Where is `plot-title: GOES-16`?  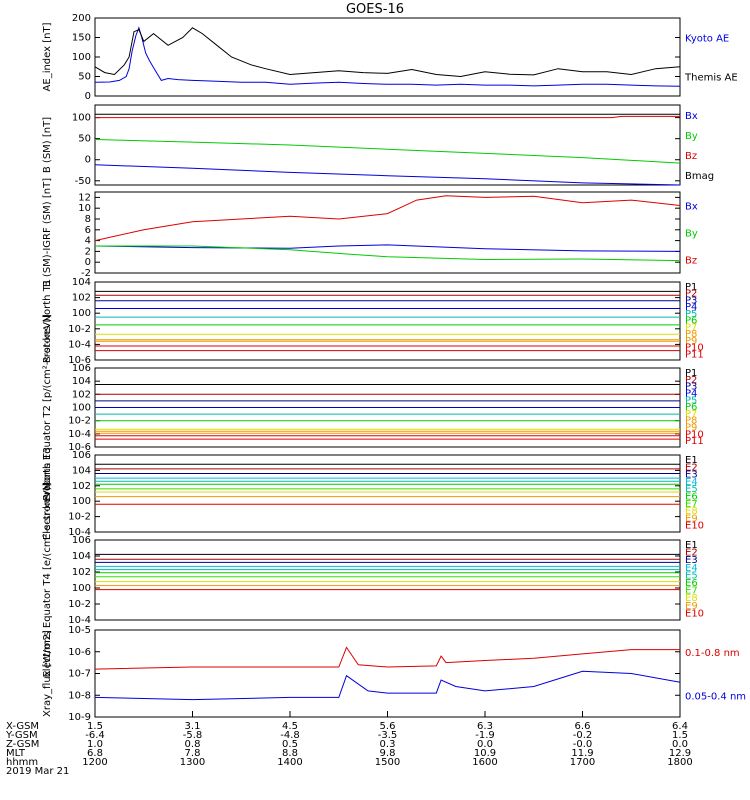
plot-title: GOES-16 is located at coordinates (375, 9).